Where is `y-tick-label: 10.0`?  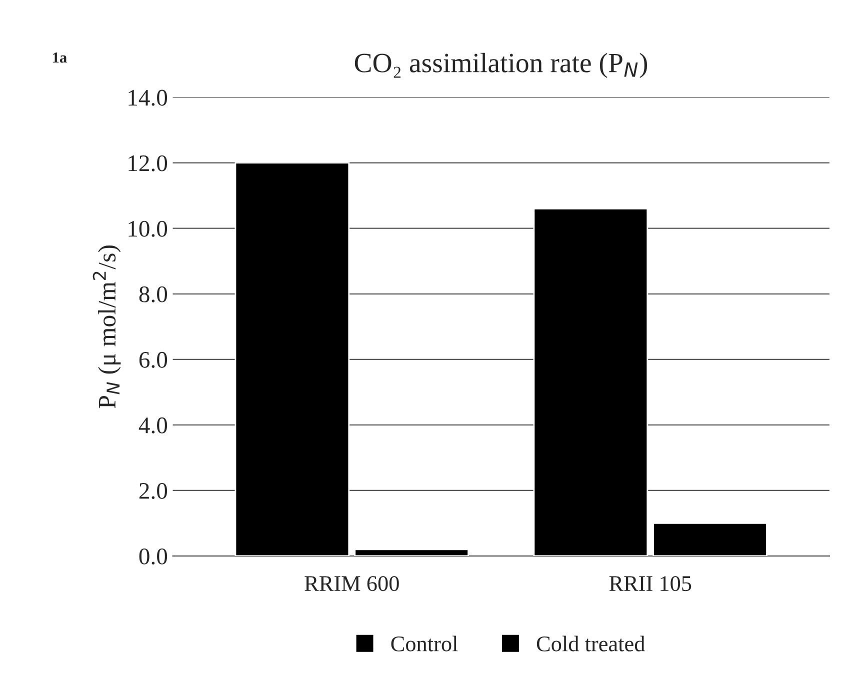 y-tick-label: 10.0 is located at coordinates (148, 228).